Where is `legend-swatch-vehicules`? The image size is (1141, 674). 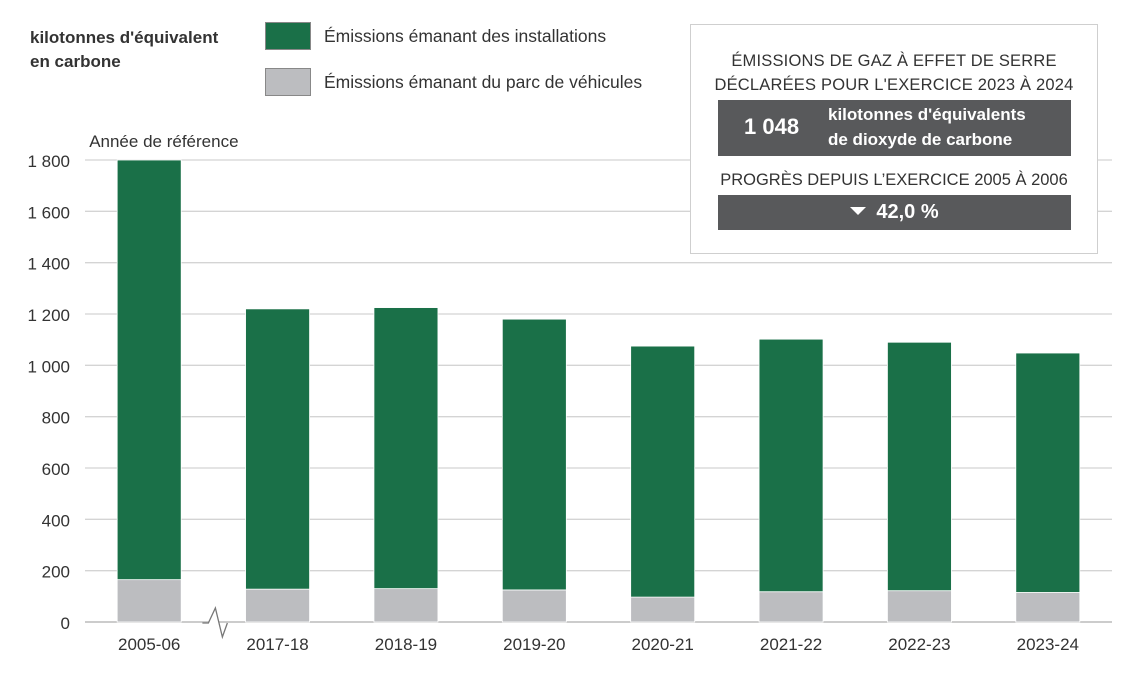 legend-swatch-vehicules is located at coordinates (288, 82).